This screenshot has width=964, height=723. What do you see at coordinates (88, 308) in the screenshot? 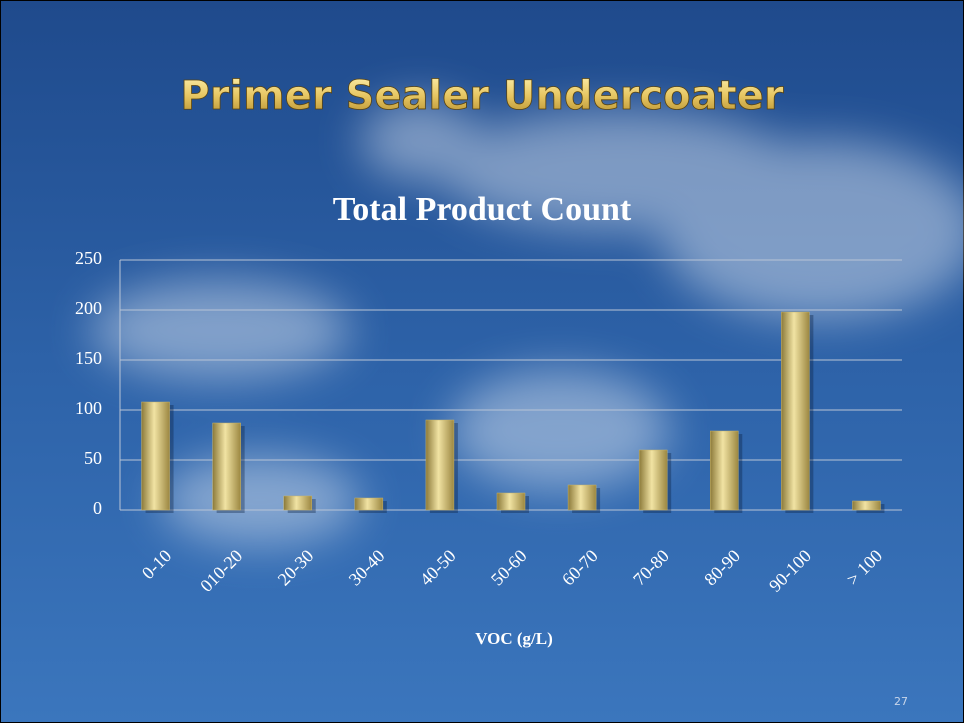
I see `y-tick-label: 200` at bounding box center [88, 308].